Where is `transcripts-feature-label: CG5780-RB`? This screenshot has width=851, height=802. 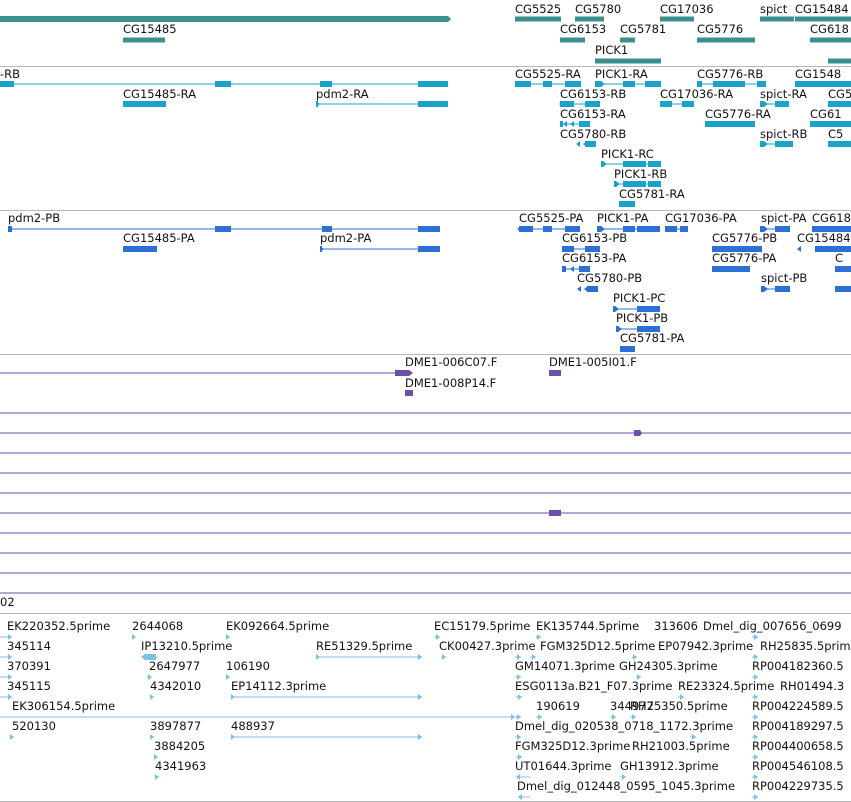 transcripts-feature-label: CG5780-RB is located at coordinates (593, 134).